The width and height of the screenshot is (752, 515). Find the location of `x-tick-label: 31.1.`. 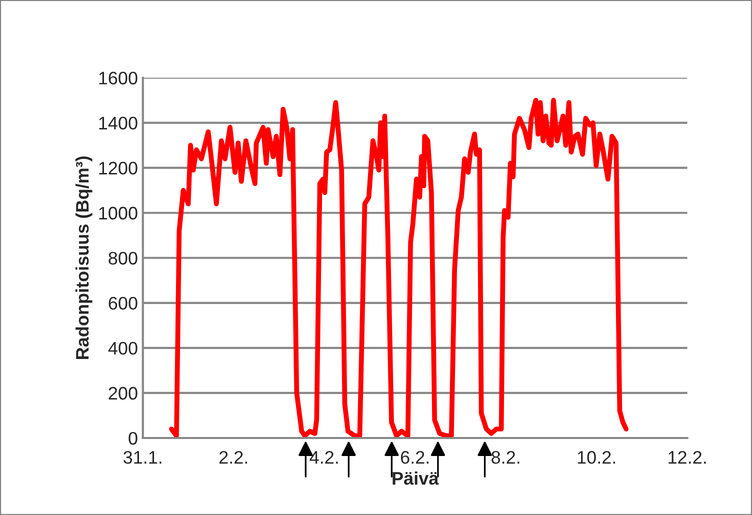

x-tick-label: 31.1. is located at coordinates (142, 457).